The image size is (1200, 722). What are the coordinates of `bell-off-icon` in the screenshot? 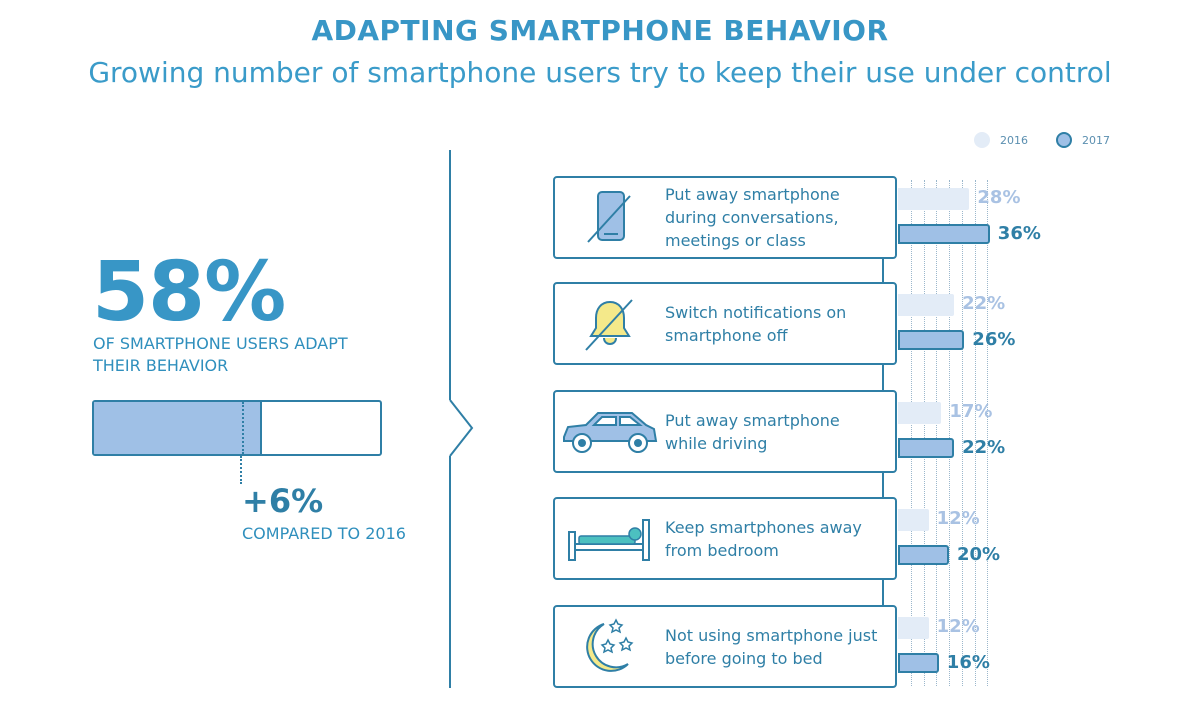 It's located at (610, 323).